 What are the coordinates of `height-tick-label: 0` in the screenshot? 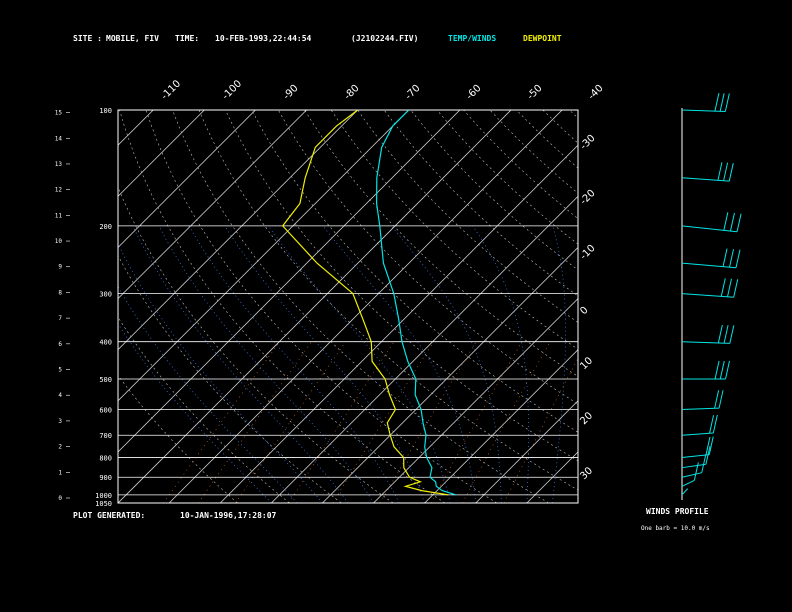 It's located at (60, 498).